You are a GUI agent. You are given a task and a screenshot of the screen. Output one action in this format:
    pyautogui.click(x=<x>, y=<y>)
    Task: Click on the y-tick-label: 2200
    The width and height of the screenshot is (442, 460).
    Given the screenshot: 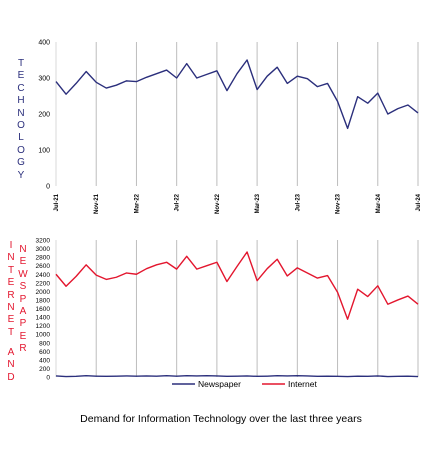 What is the action you would take?
    pyautogui.click(x=43, y=283)
    